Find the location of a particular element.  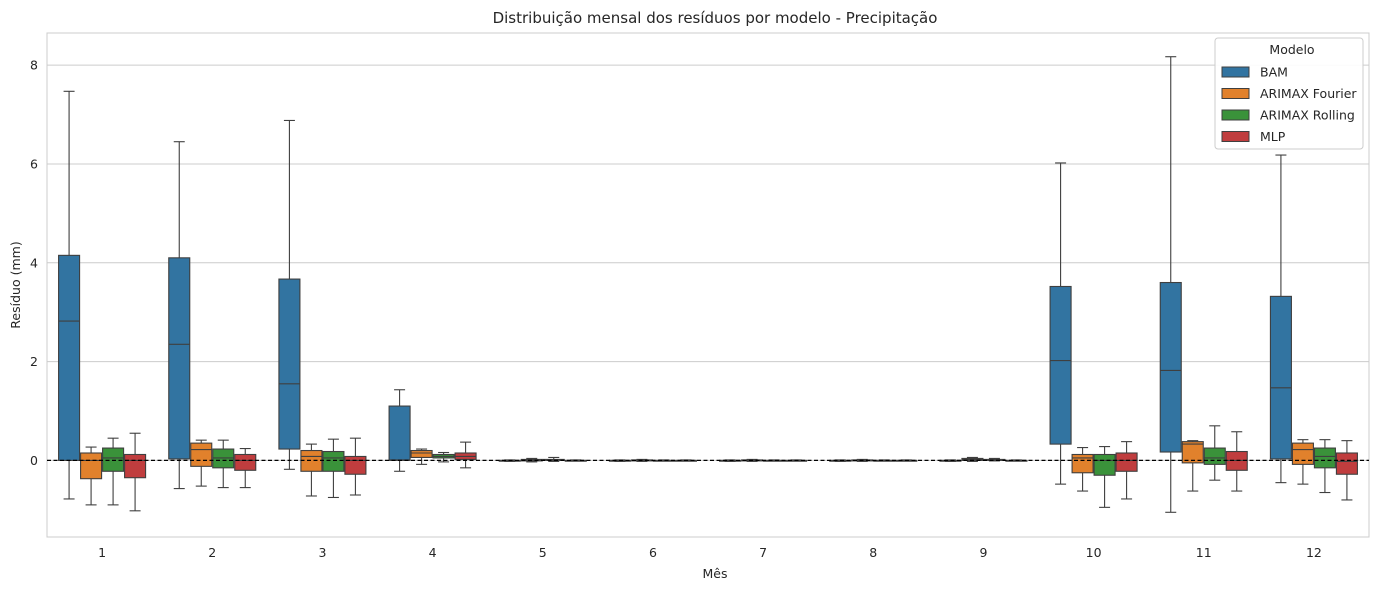

x-tick-label: 4 is located at coordinates (433, 552).